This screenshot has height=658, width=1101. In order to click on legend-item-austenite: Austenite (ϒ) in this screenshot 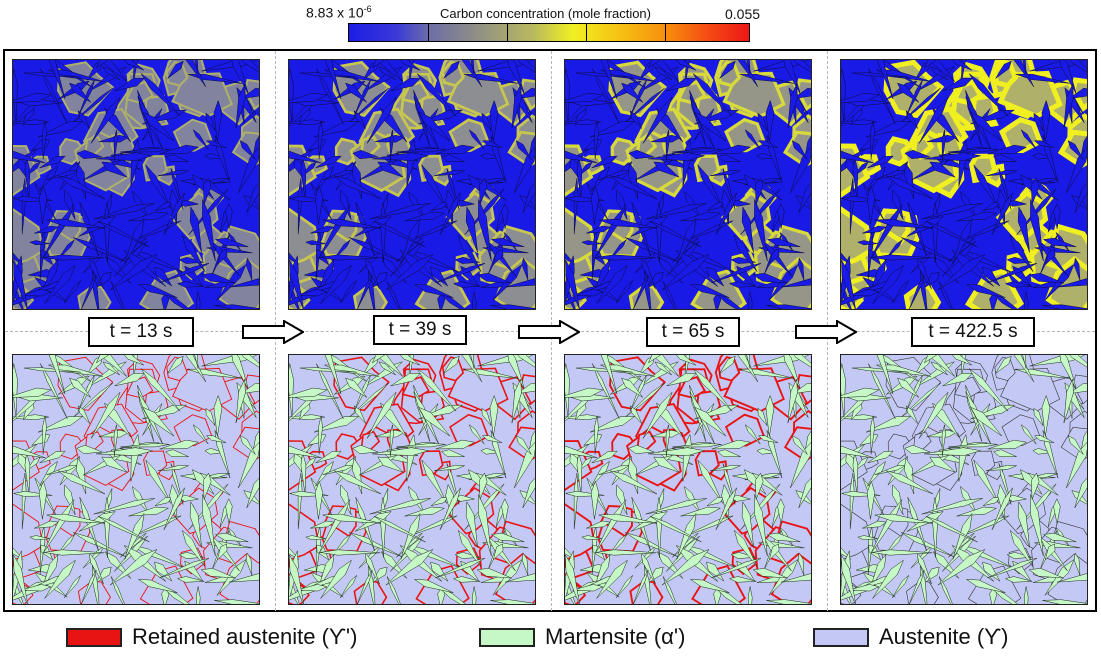, I will do `click(911, 637)`.